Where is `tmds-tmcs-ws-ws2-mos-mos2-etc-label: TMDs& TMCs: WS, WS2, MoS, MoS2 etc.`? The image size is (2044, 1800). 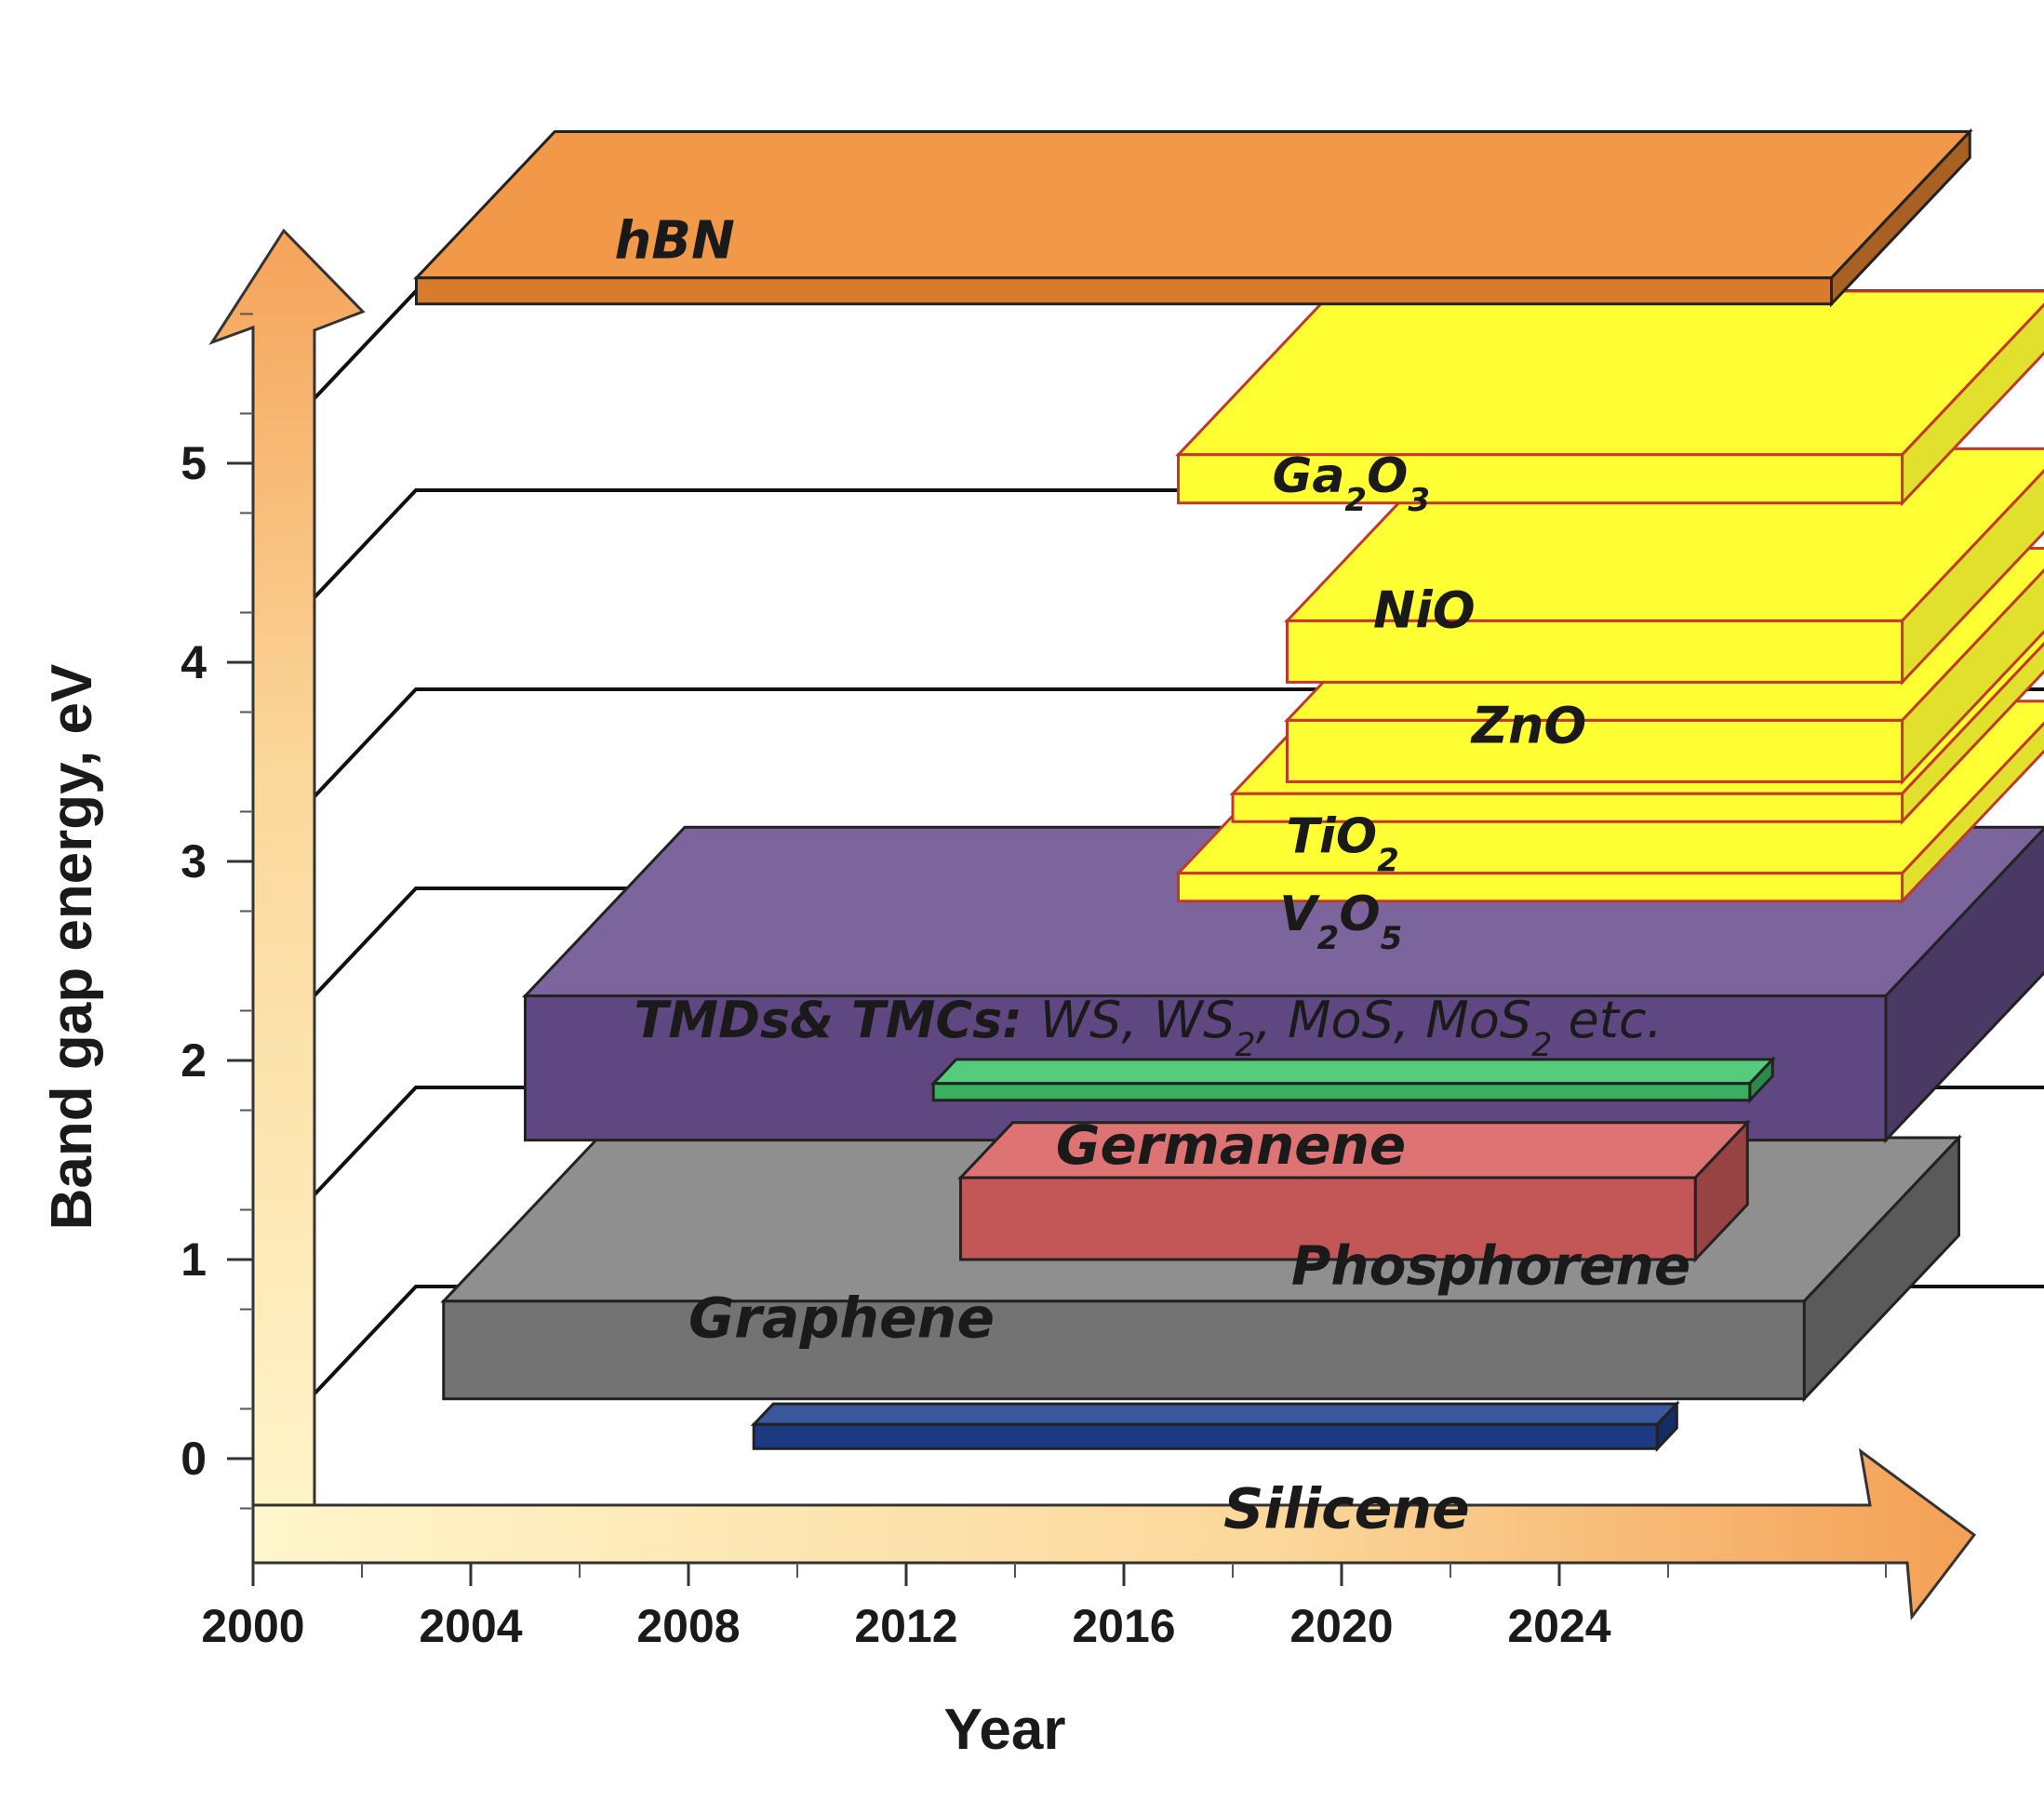 tmds-tmcs-ws-ws2-mos-mos2-etc-label: TMDs& TMCs: WS, WS2, MoS, MoS2 etc. is located at coordinates (1149, 1027).